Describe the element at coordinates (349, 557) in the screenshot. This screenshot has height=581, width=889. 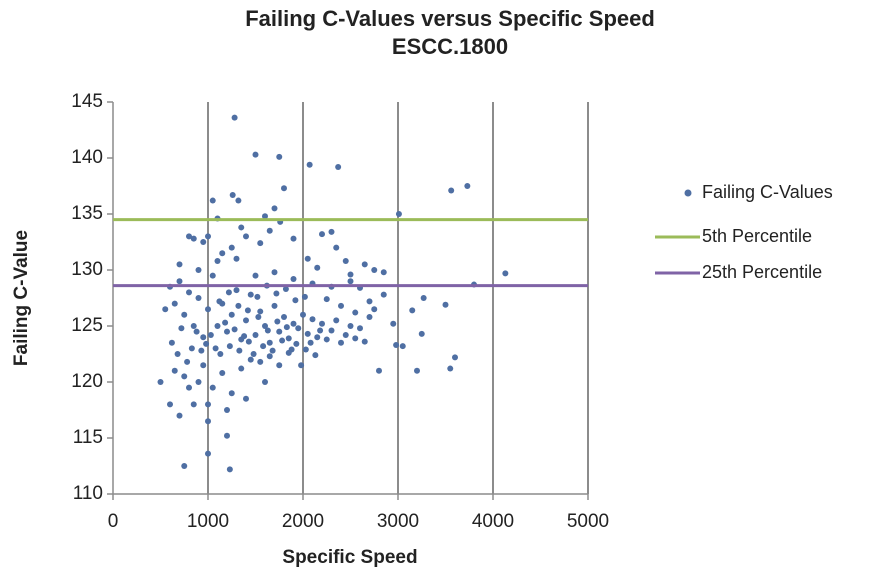
I see `x-axis-title: Specific Speed` at that location.